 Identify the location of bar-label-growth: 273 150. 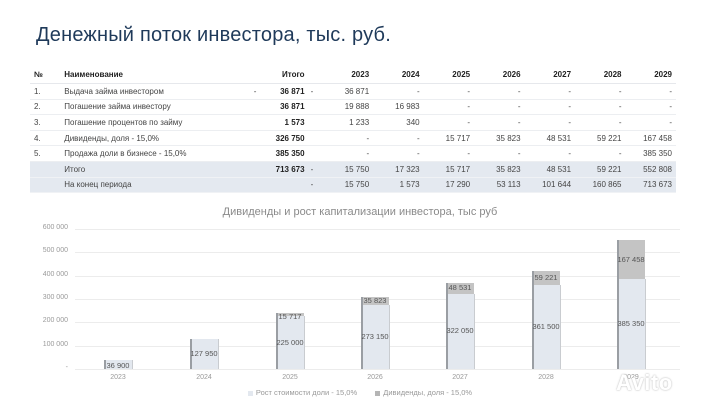
(375, 337).